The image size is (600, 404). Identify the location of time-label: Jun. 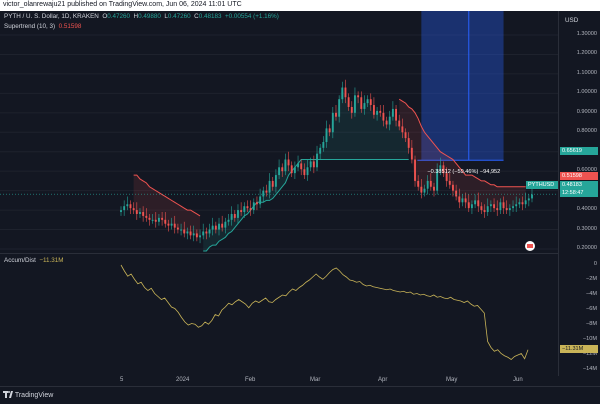
(518, 380).